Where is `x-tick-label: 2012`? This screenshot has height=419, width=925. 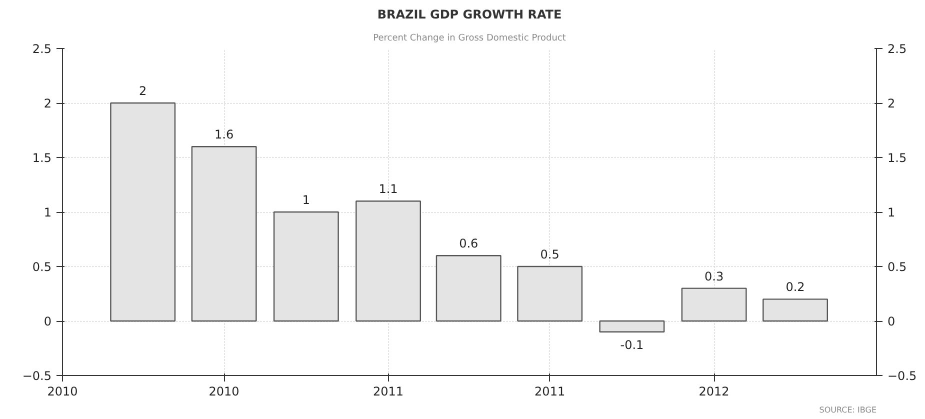
x-tick-label: 2012 is located at coordinates (714, 391).